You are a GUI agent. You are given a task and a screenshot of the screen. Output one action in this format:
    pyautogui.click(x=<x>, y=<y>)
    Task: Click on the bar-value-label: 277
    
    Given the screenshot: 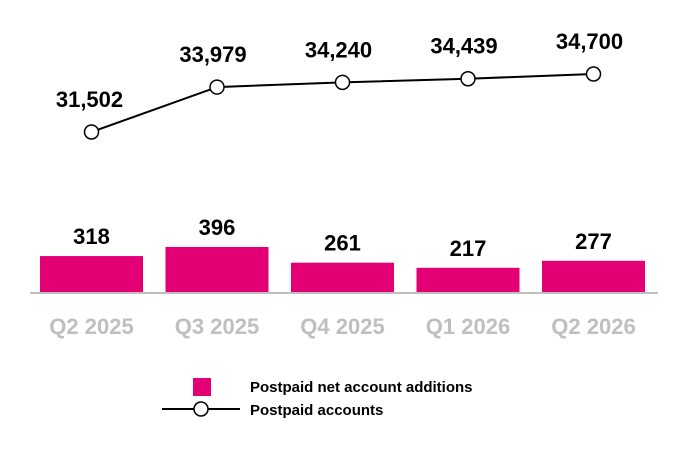 What is the action you would take?
    pyautogui.click(x=593, y=241)
    